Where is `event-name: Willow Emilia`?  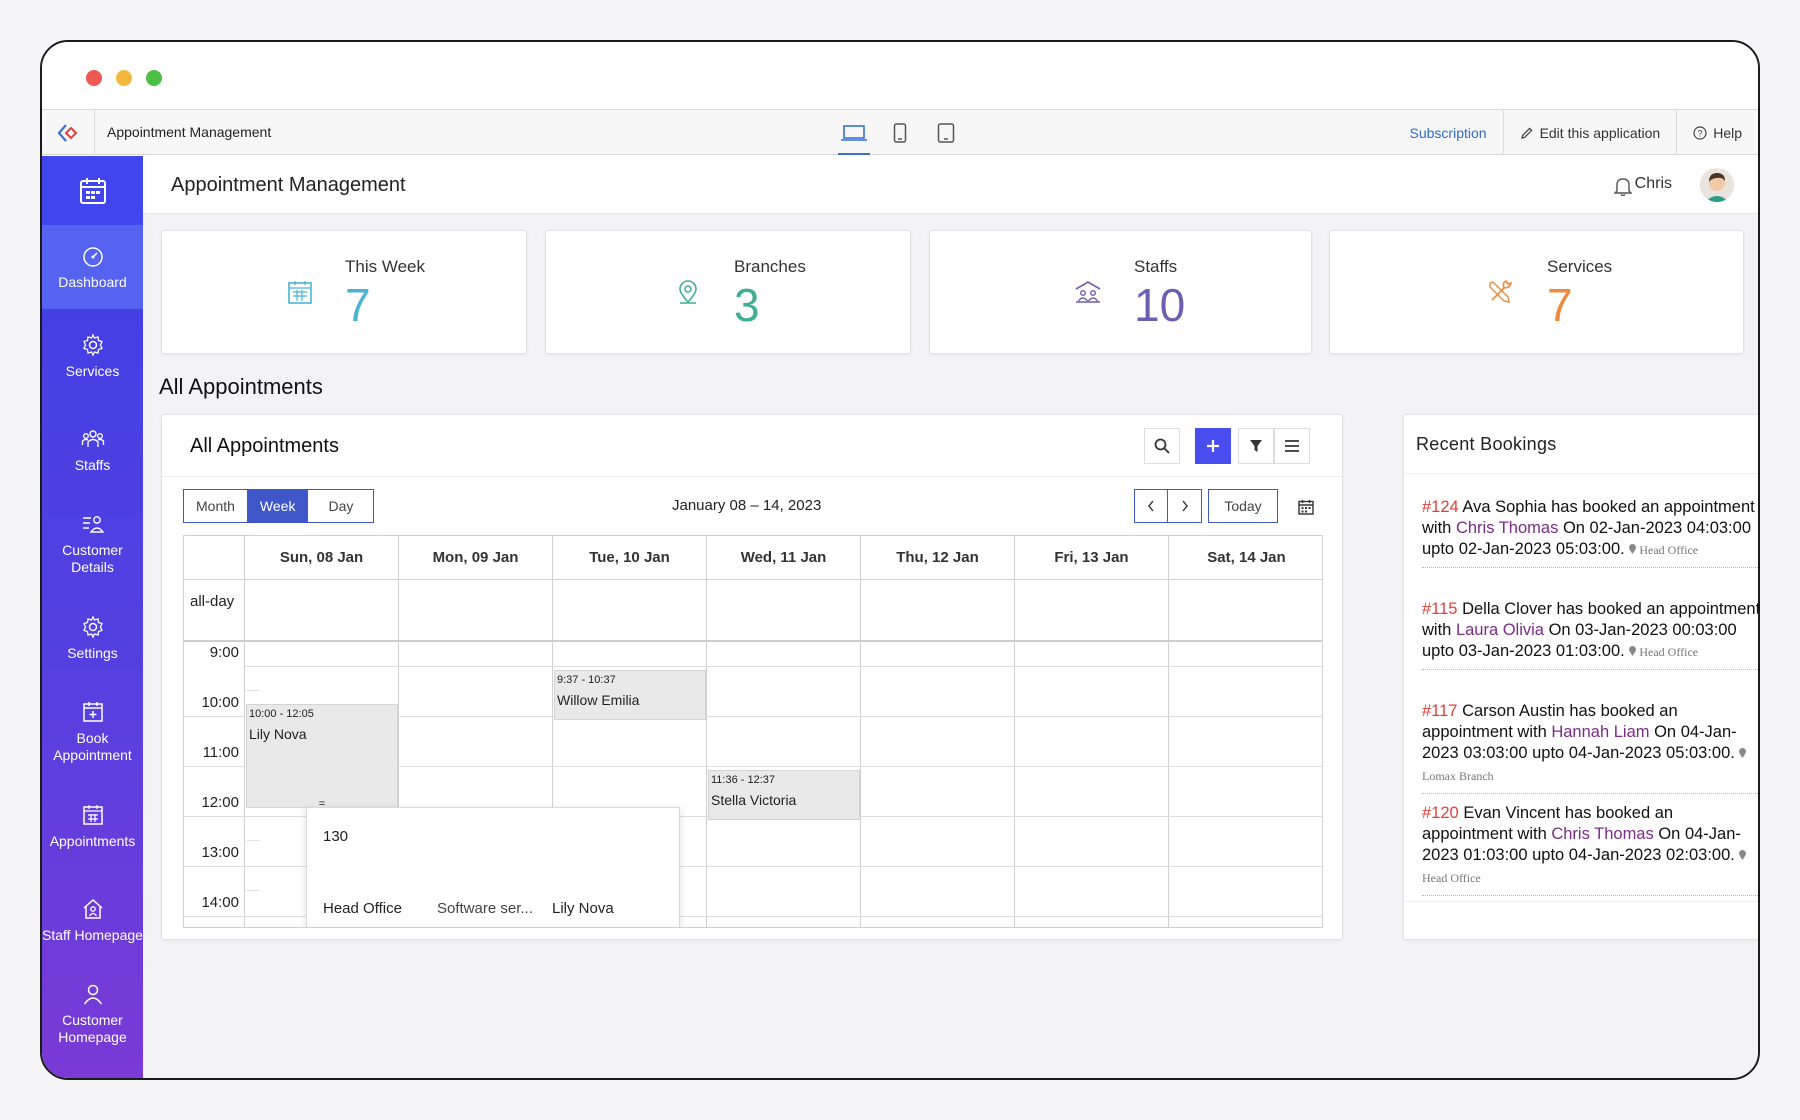
event-name: Willow Emilia is located at coordinates (598, 700).